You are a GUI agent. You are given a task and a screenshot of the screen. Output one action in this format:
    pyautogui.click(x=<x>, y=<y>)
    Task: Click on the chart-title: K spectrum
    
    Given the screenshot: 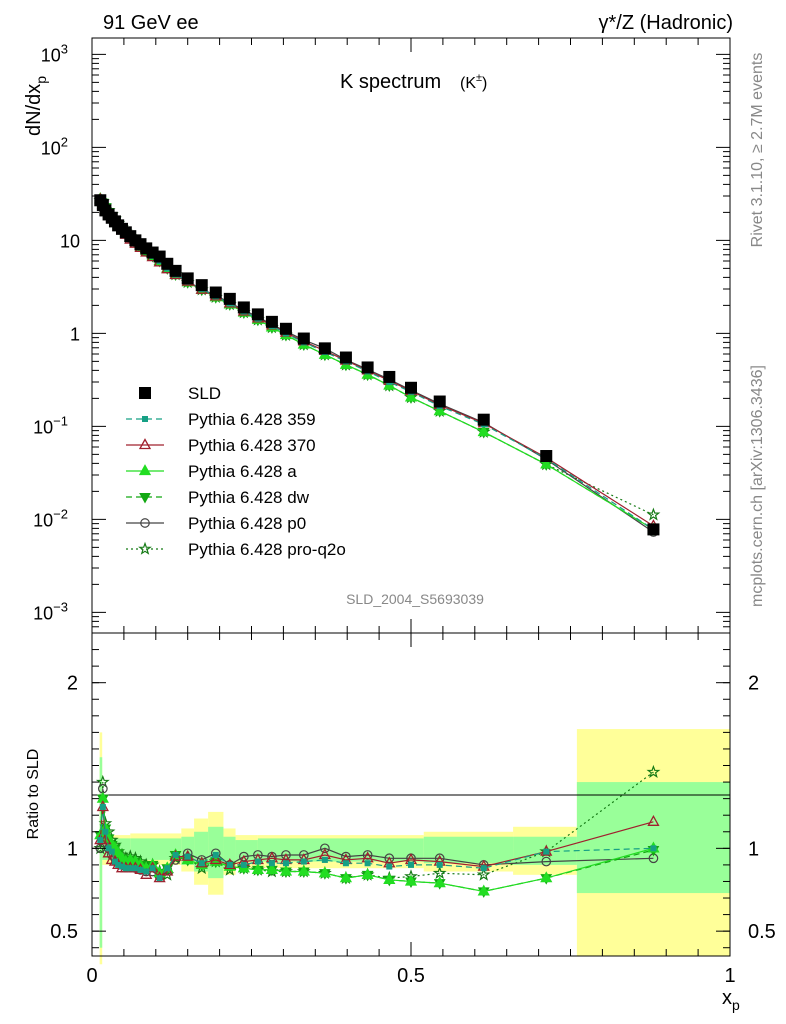 What is the action you would take?
    pyautogui.click(x=390, y=82)
    